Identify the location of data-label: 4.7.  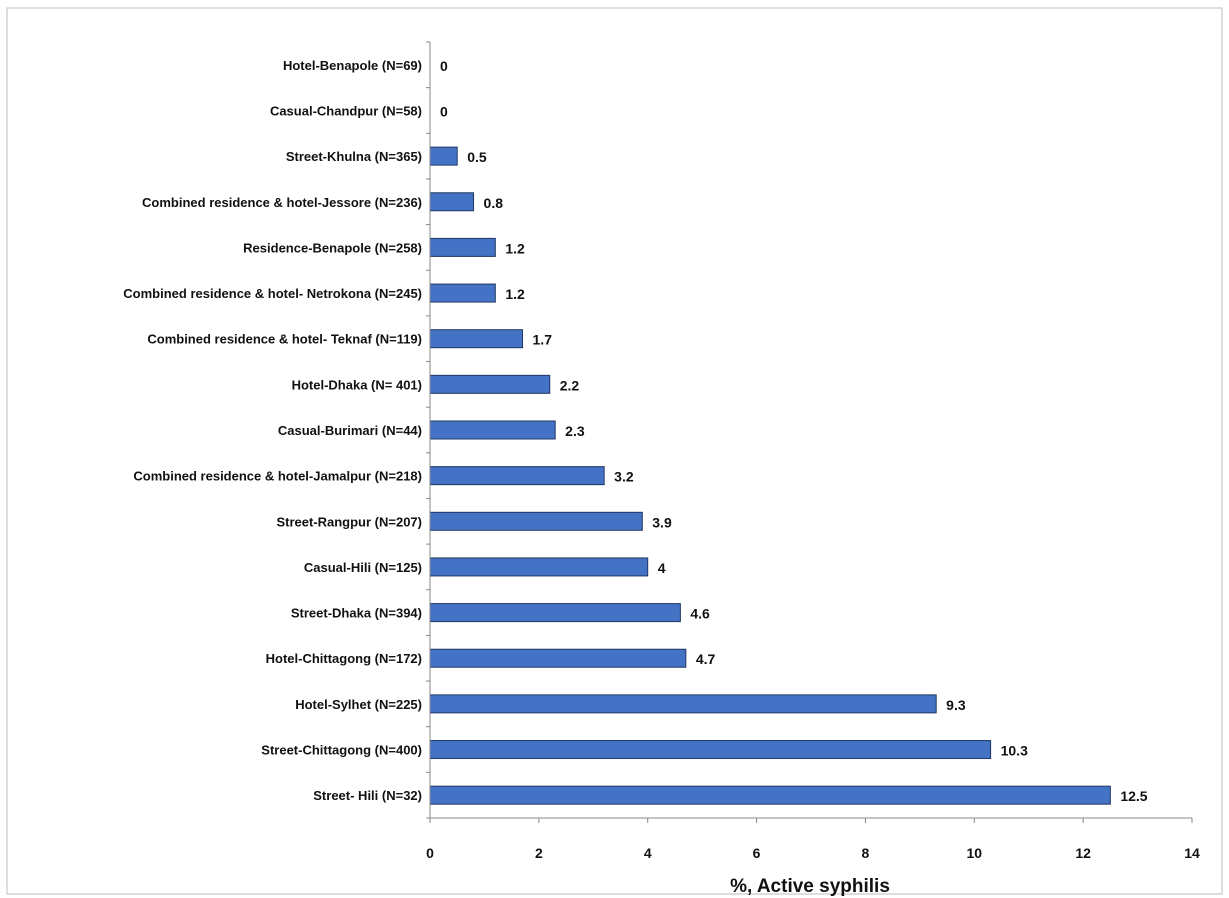
(706, 659).